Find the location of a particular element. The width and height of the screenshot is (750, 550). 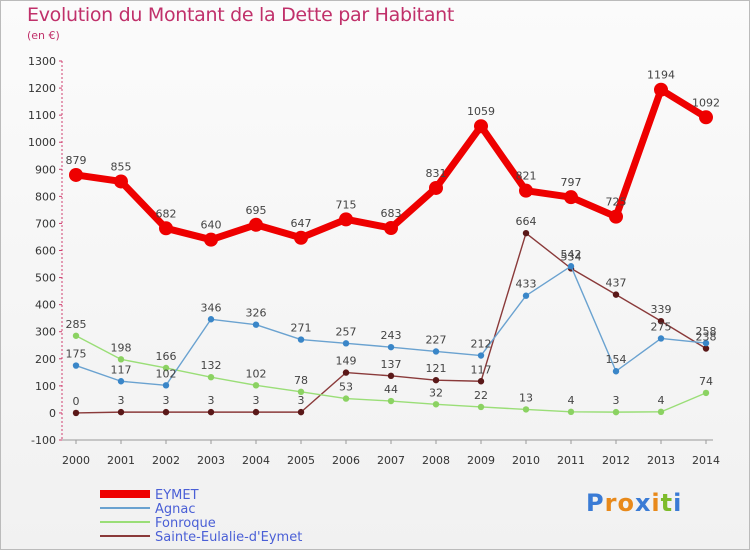

data-label-agnac: 154 is located at coordinates (616, 359).